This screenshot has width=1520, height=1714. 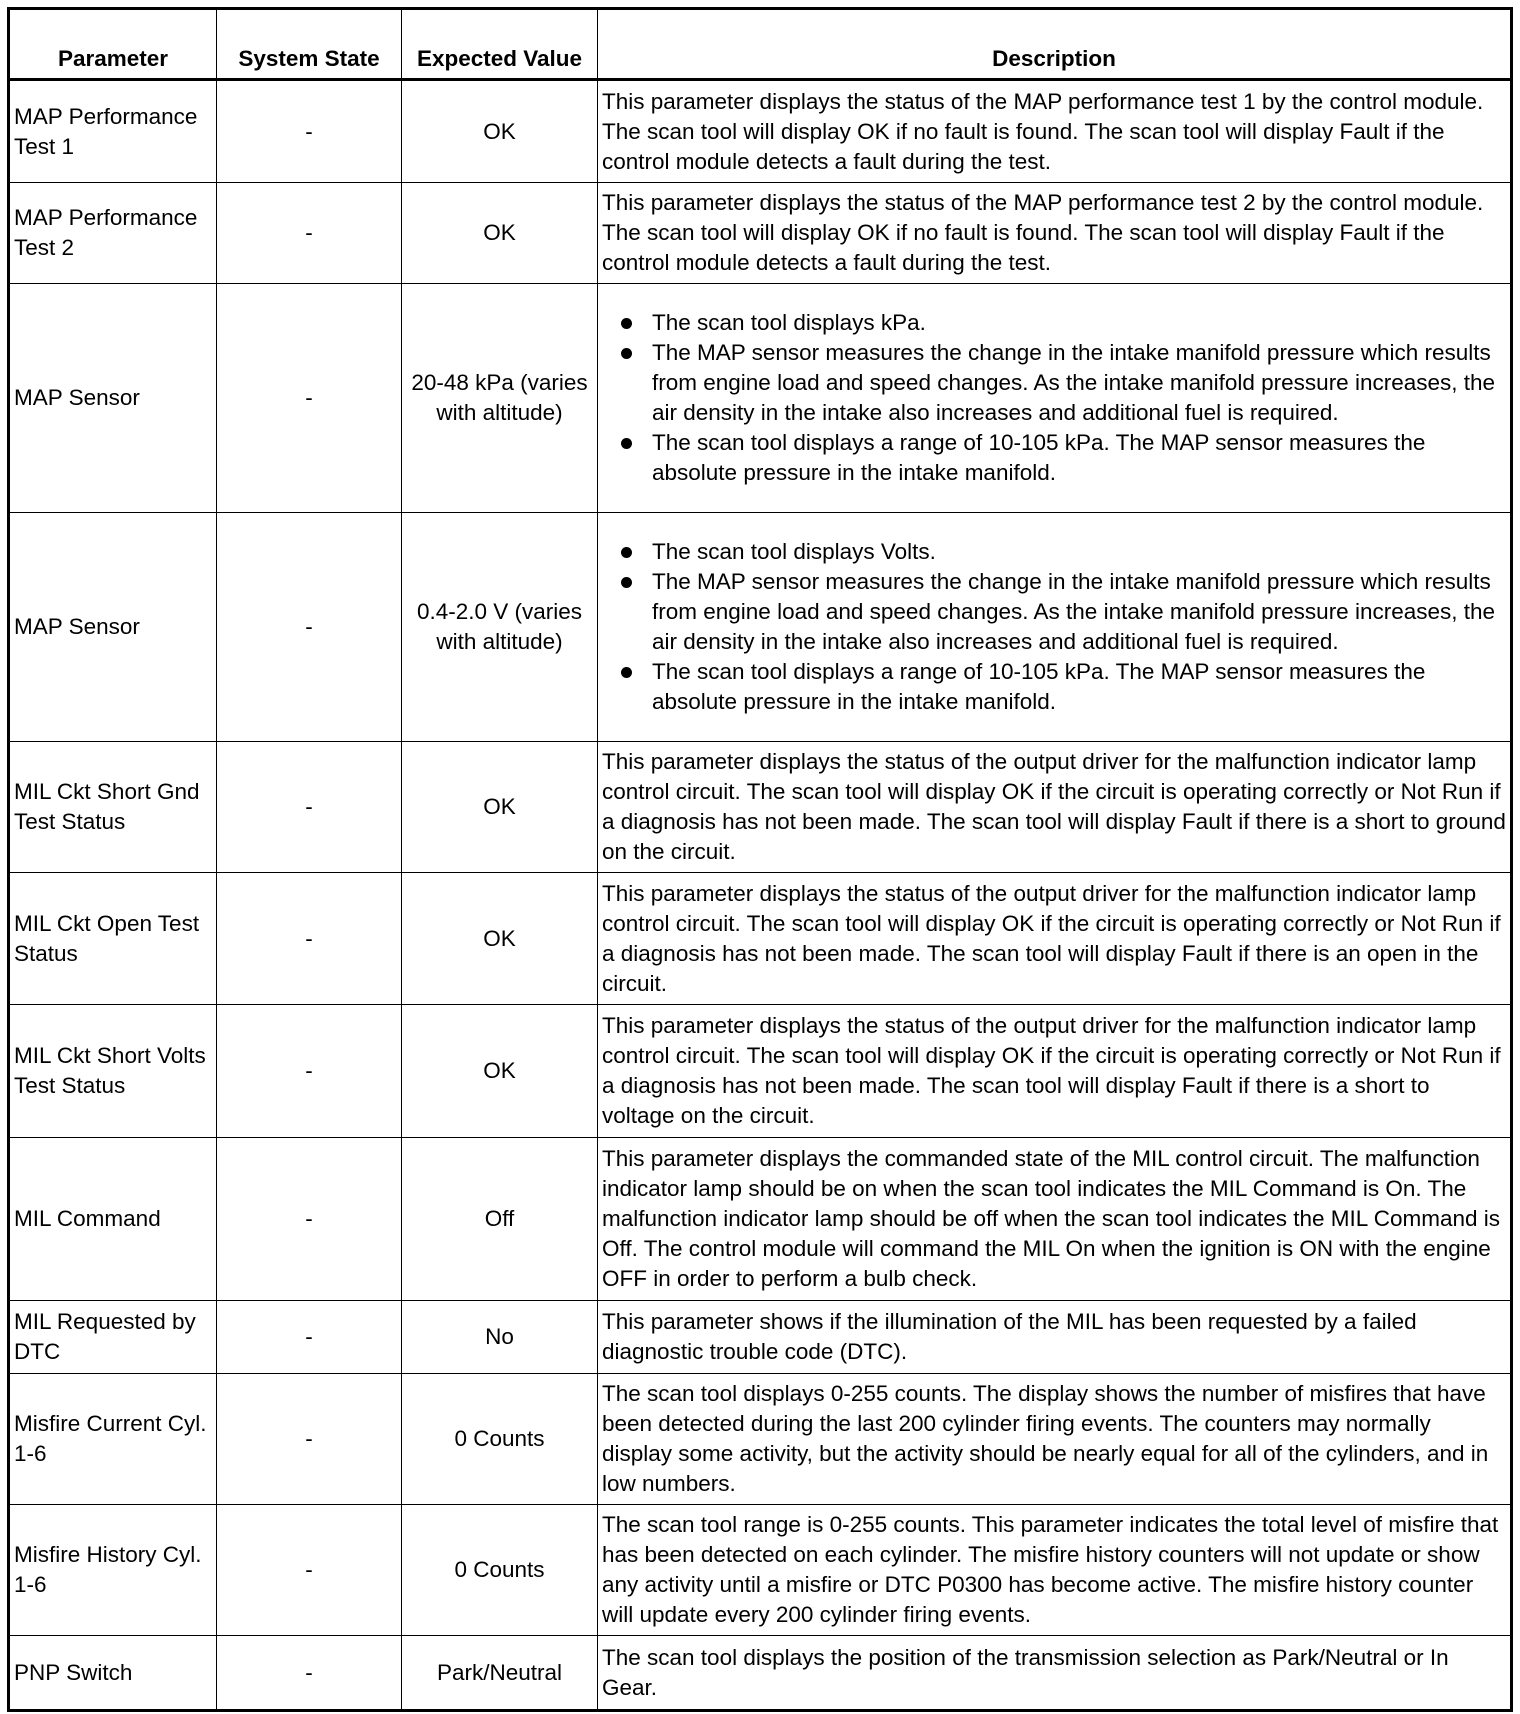 I want to click on cell-parameter: MIL Ckt Short Volts Test Status, so click(x=112, y=1071).